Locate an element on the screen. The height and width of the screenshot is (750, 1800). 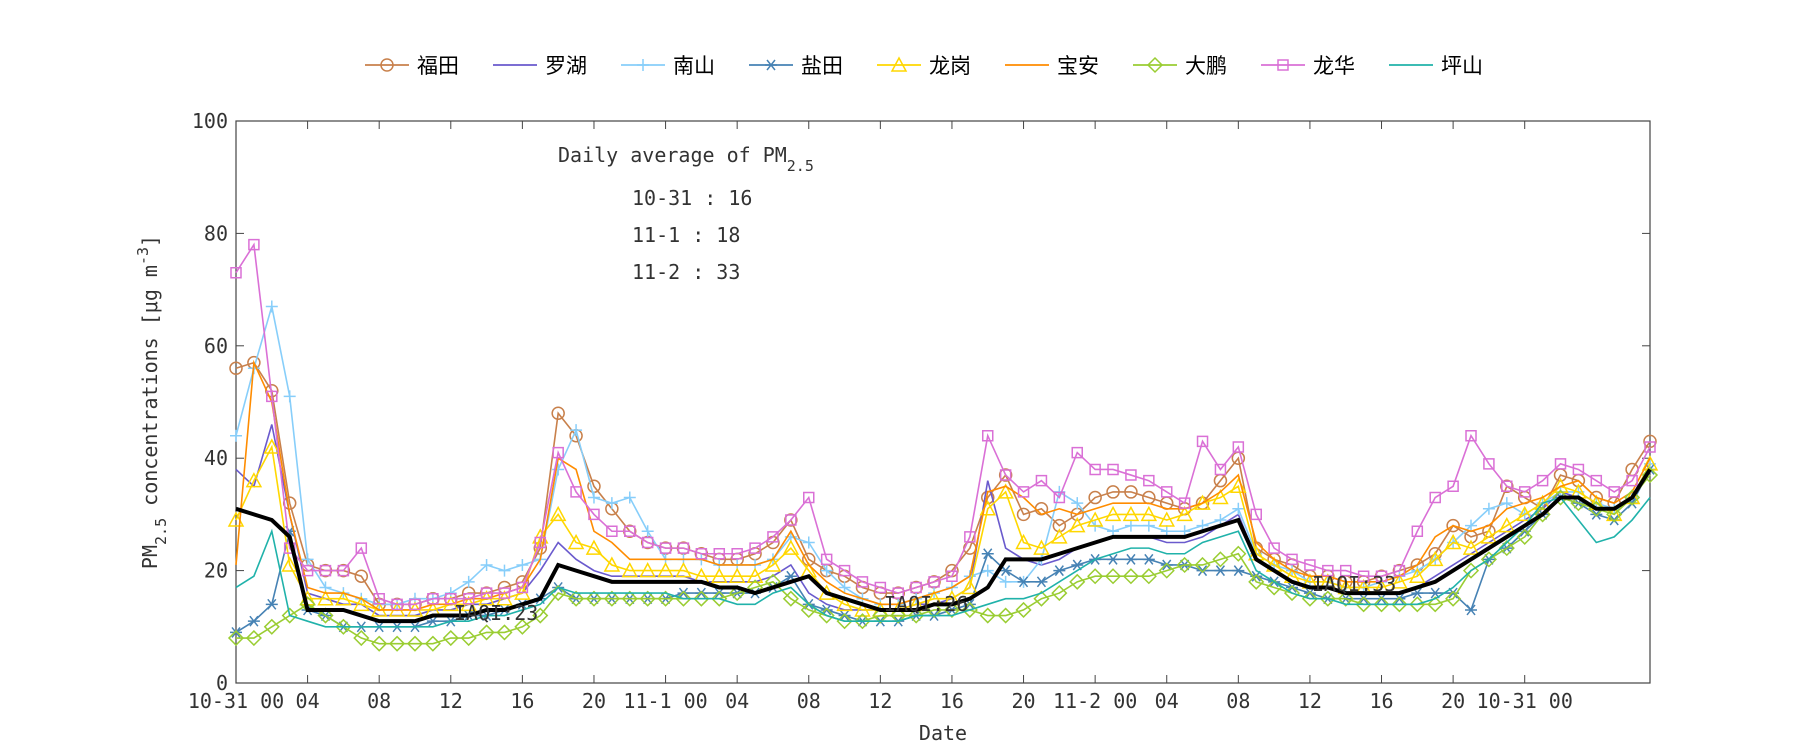
series-line is located at coordinates (943, 562).